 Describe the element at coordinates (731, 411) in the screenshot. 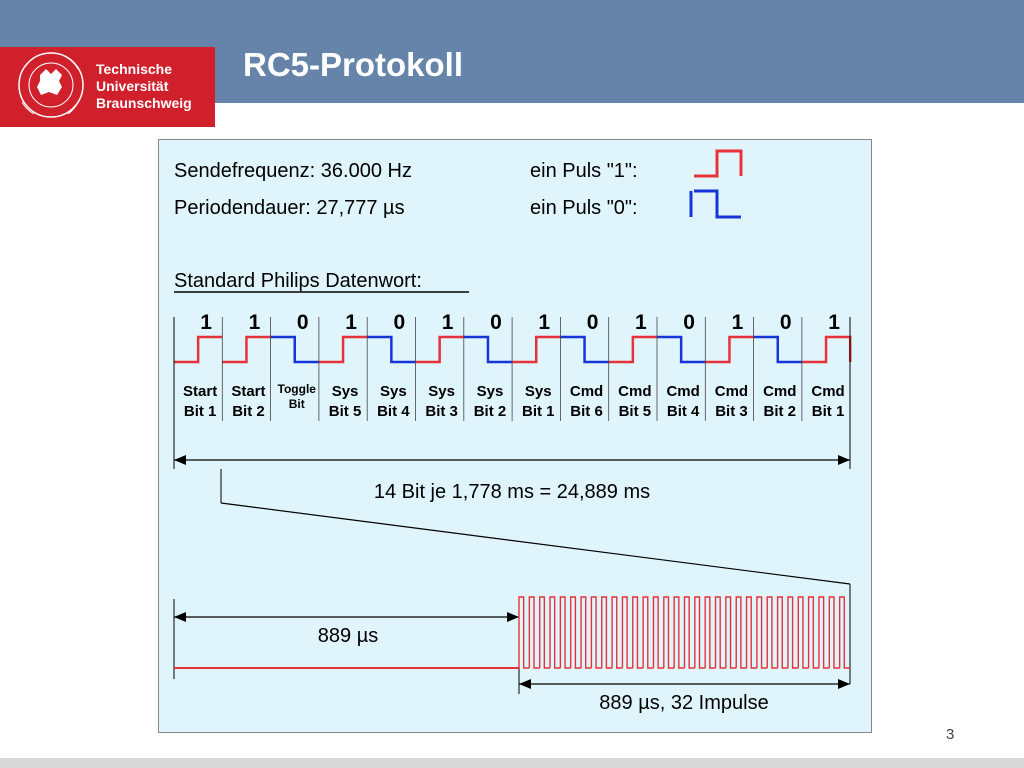

I see `bit-label: Bit 3` at that location.